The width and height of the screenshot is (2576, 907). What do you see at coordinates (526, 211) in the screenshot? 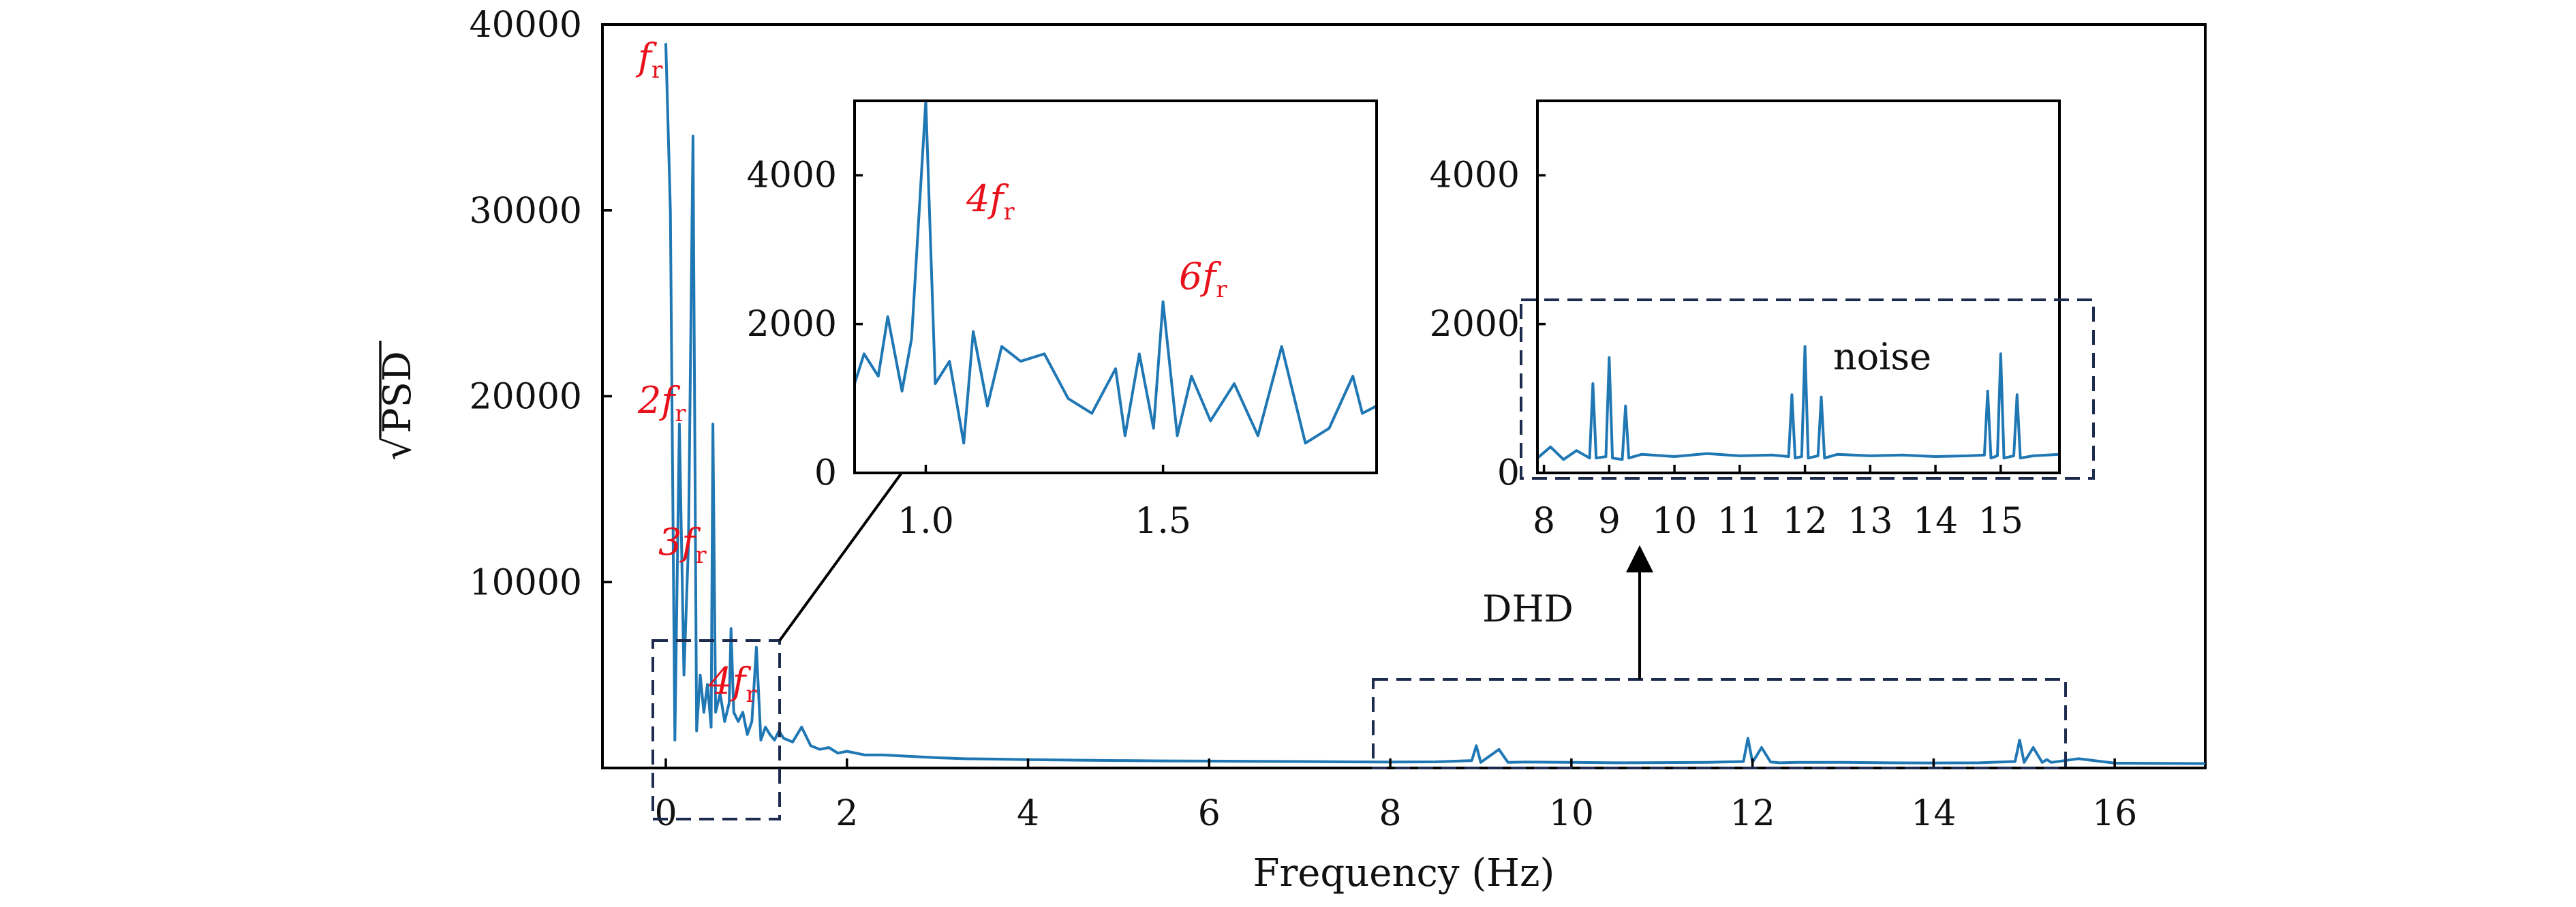
I see `main-y-tick-label: 30000` at bounding box center [526, 211].